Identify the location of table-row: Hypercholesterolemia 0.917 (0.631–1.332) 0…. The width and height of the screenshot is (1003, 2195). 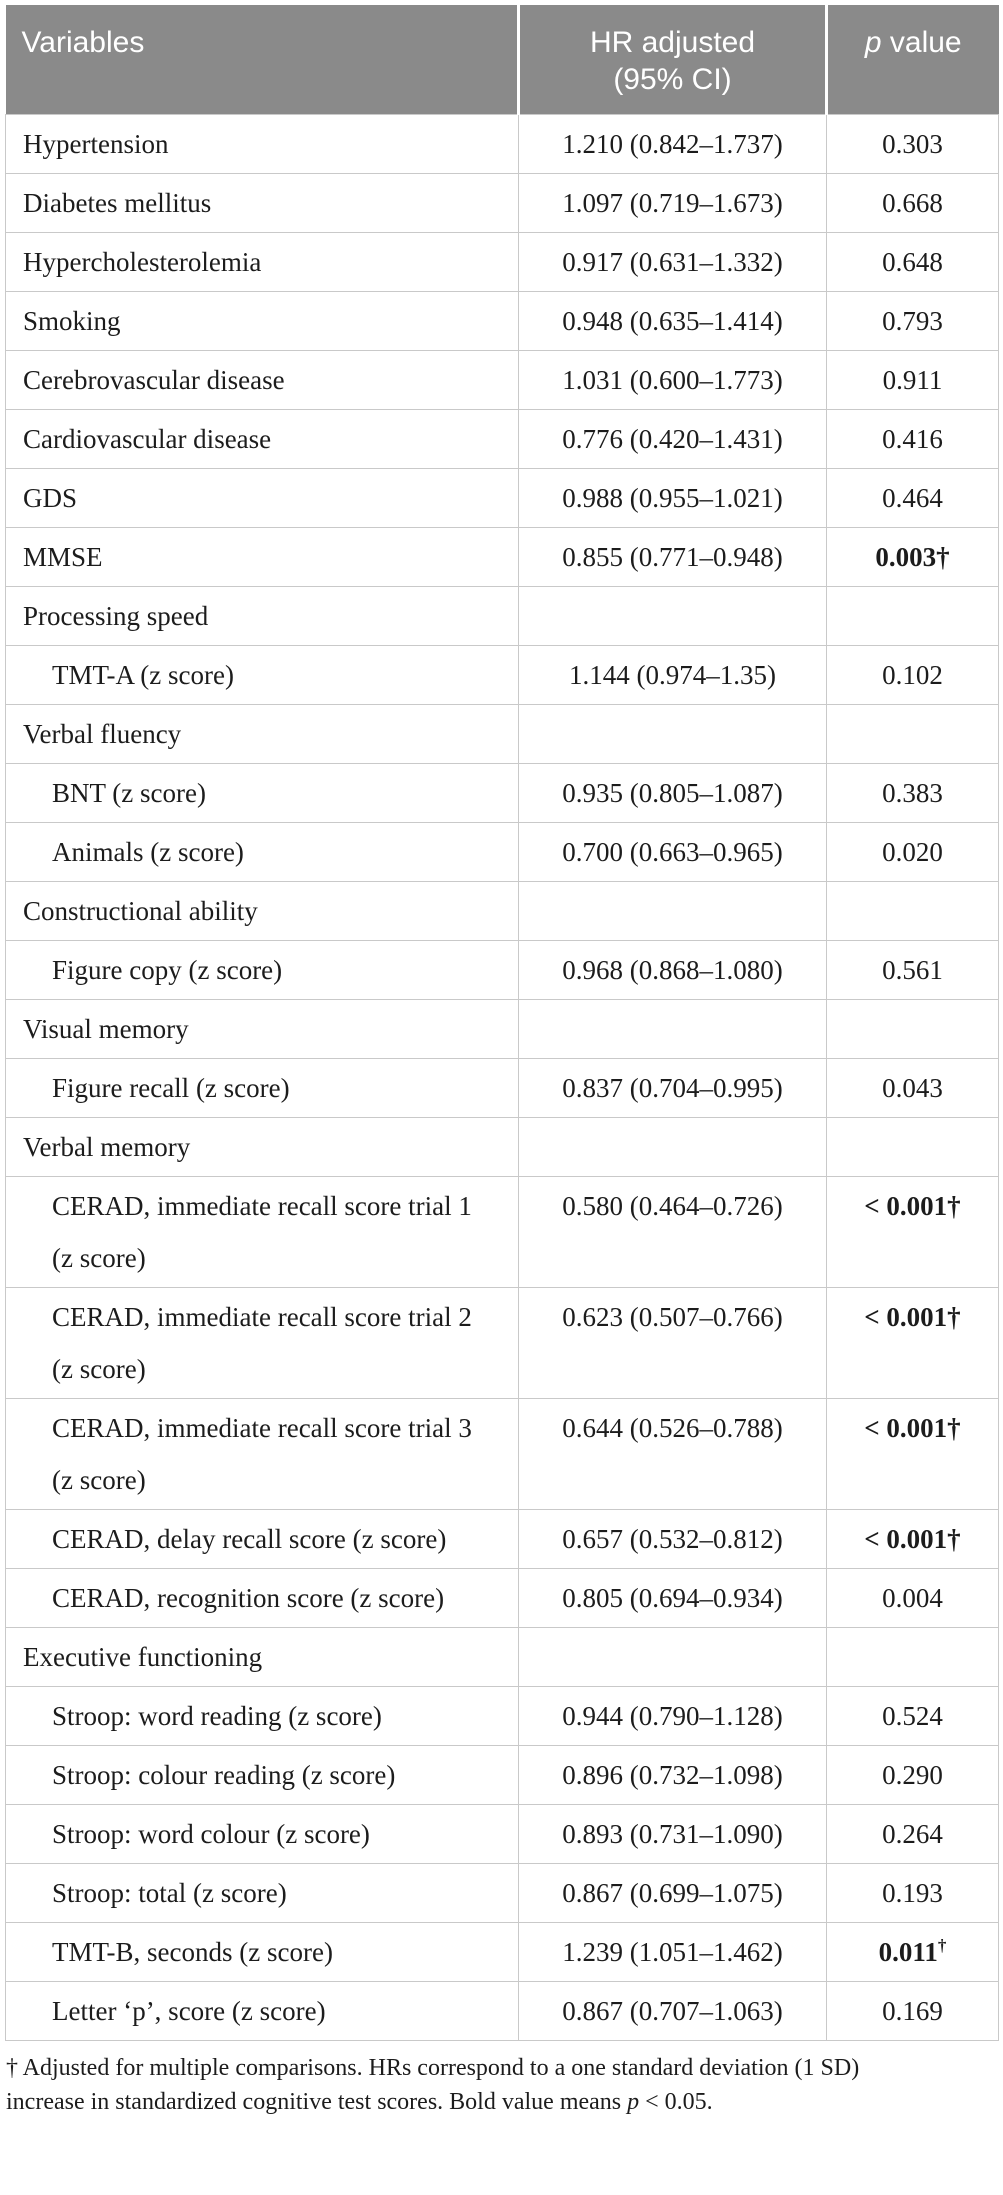
(502, 262).